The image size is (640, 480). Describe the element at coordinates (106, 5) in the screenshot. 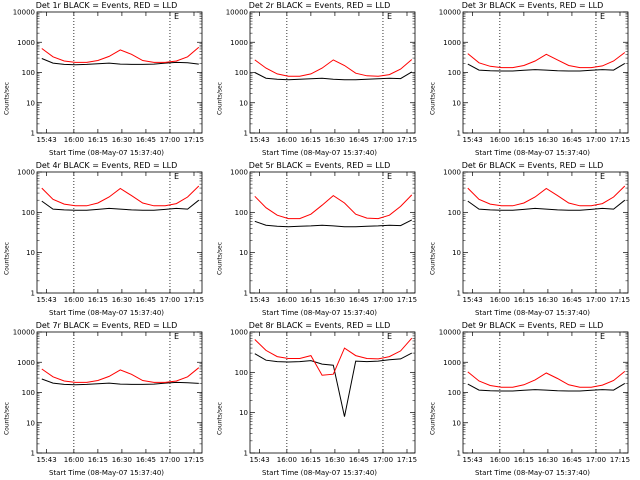

I see `chart-title: Det 1r BLACK = Events, RED = LLD` at that location.